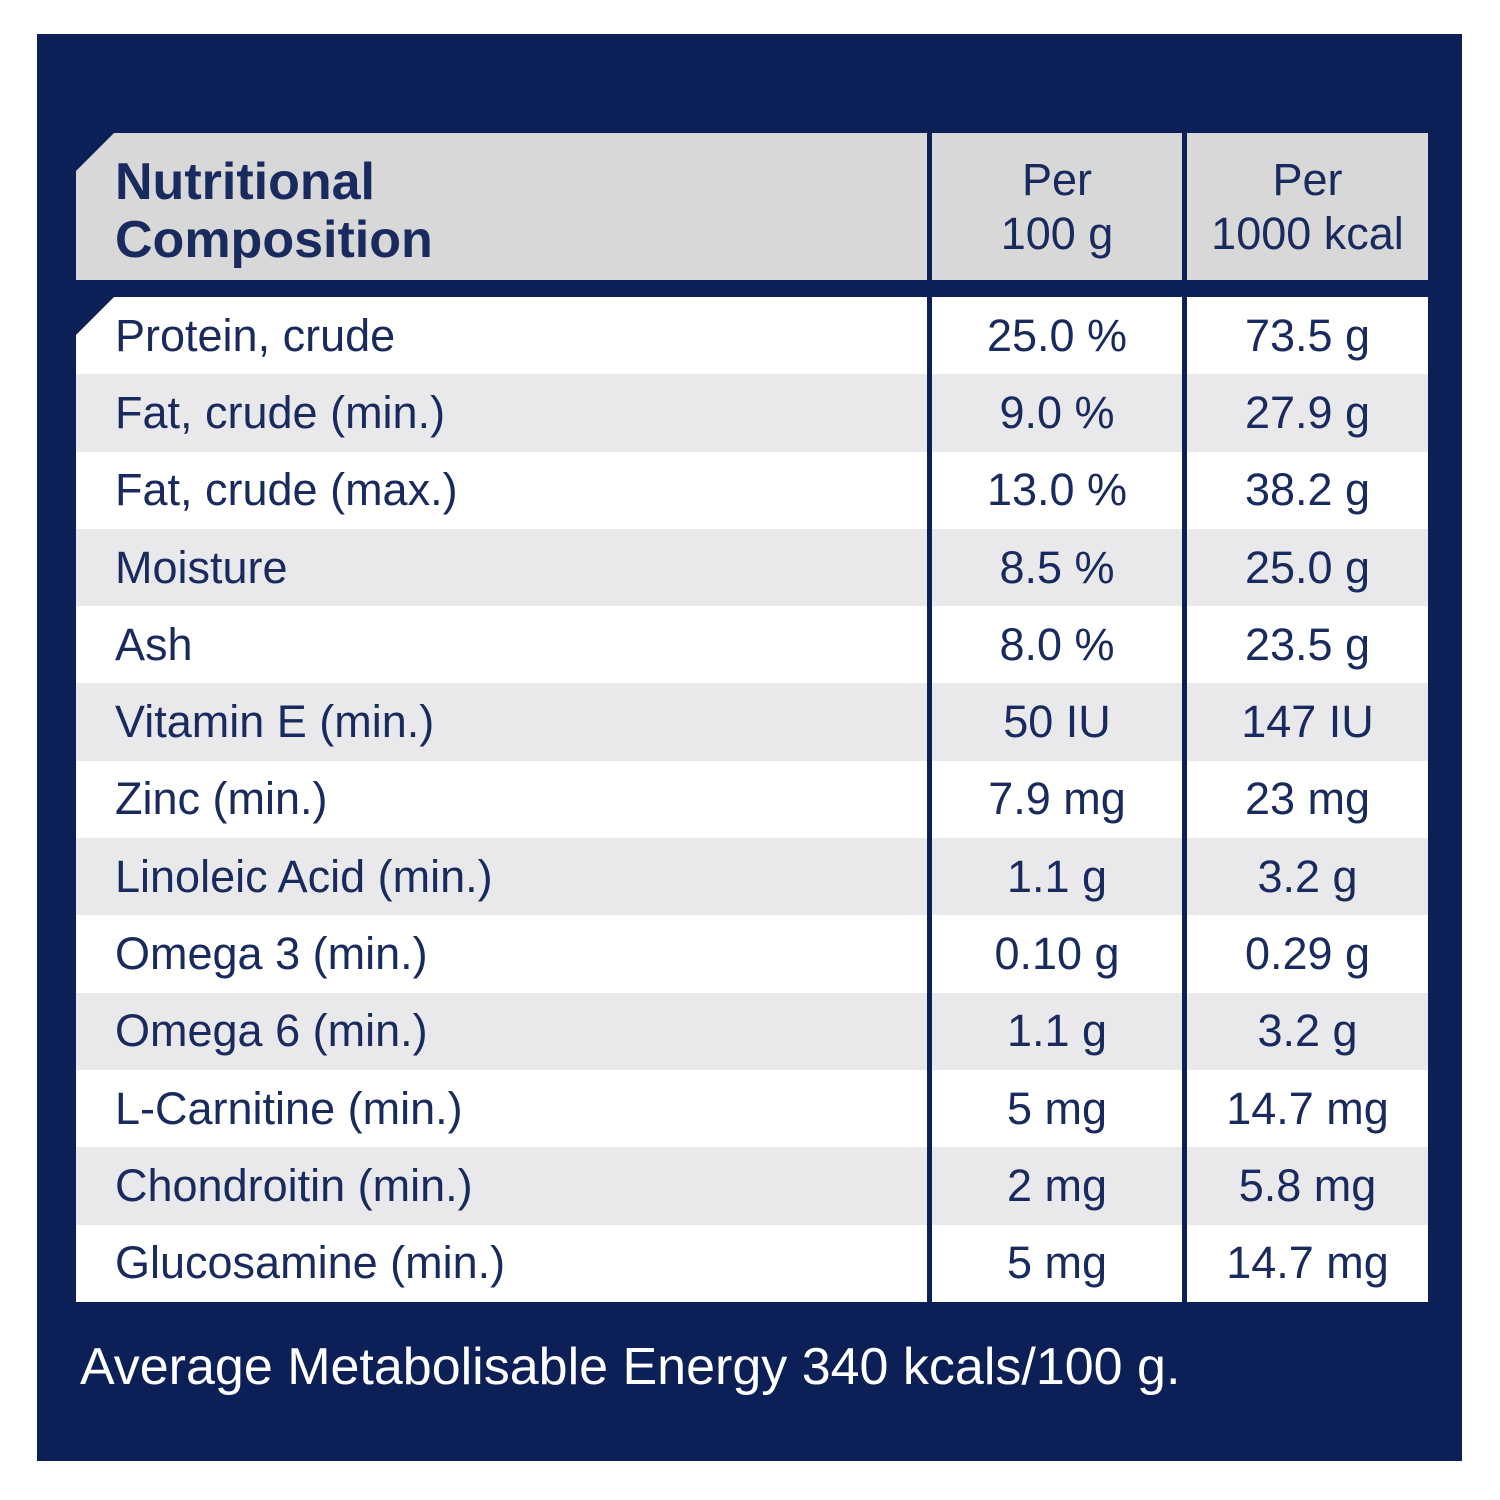 The height and width of the screenshot is (1500, 1500). Describe the element at coordinates (1057, 799) in the screenshot. I see `row-value-per-100g: 7.9 mg` at that location.